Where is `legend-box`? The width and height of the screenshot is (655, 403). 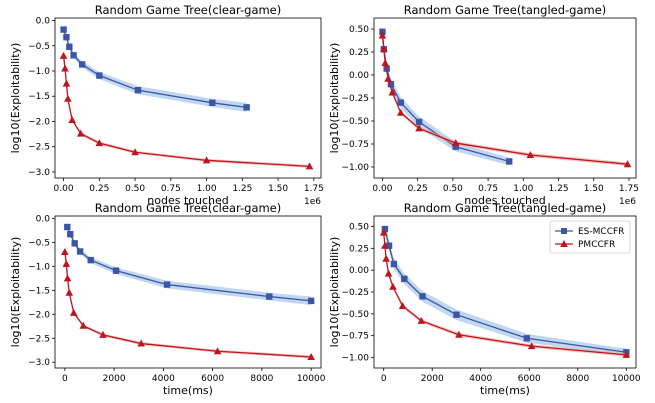 legend-box is located at coordinates (590, 237).